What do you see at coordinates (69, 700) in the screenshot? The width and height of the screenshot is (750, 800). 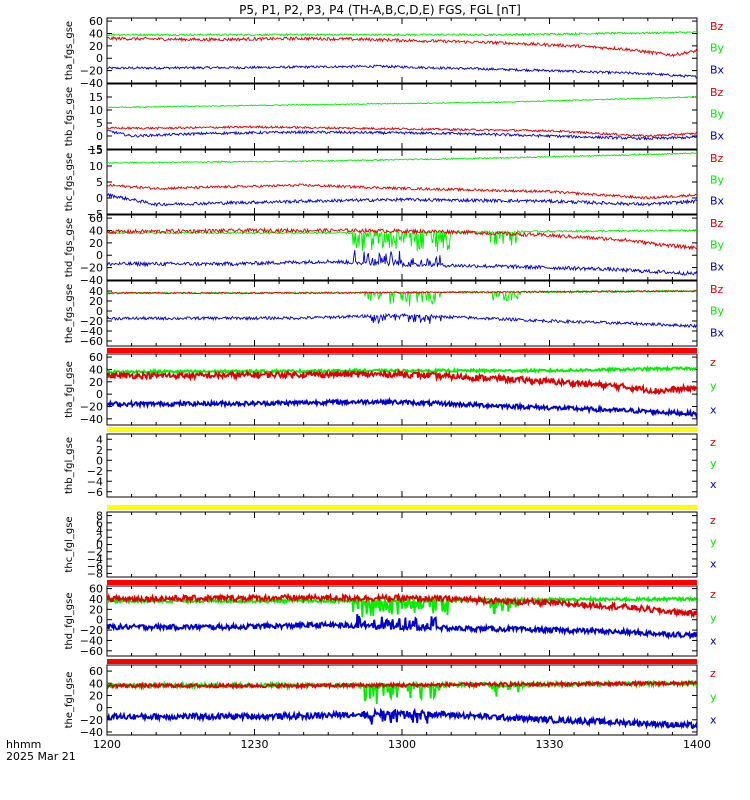 I see `panel-ylabel: the_fgl_gse` at bounding box center [69, 700].